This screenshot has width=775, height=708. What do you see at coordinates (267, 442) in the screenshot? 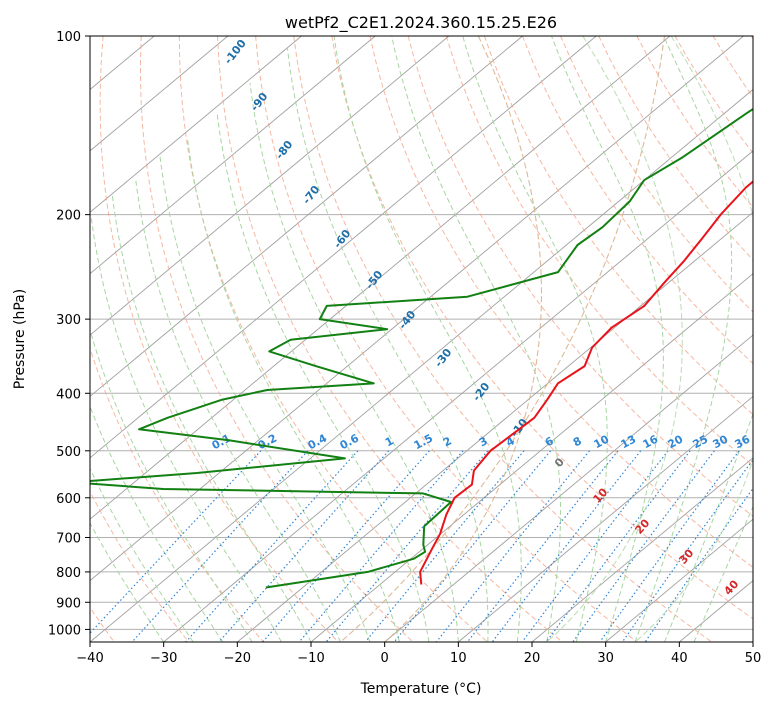
I see `mixing-ratio-label: 0.2` at bounding box center [267, 442].